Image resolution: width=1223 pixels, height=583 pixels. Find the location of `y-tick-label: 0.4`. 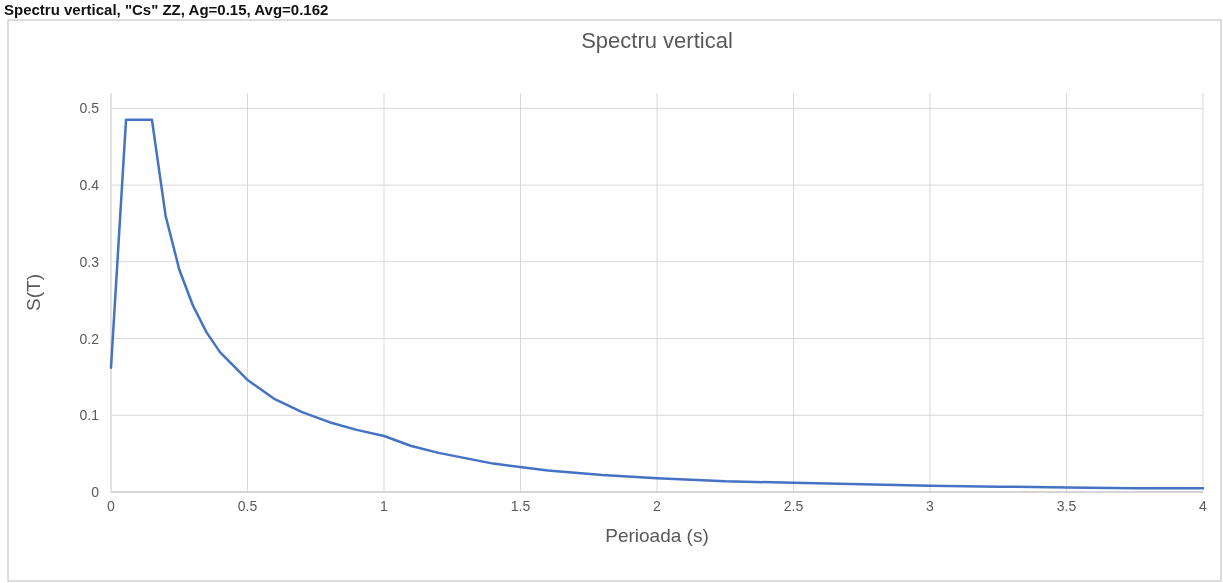

y-tick-label: 0.4 is located at coordinates (89, 185).